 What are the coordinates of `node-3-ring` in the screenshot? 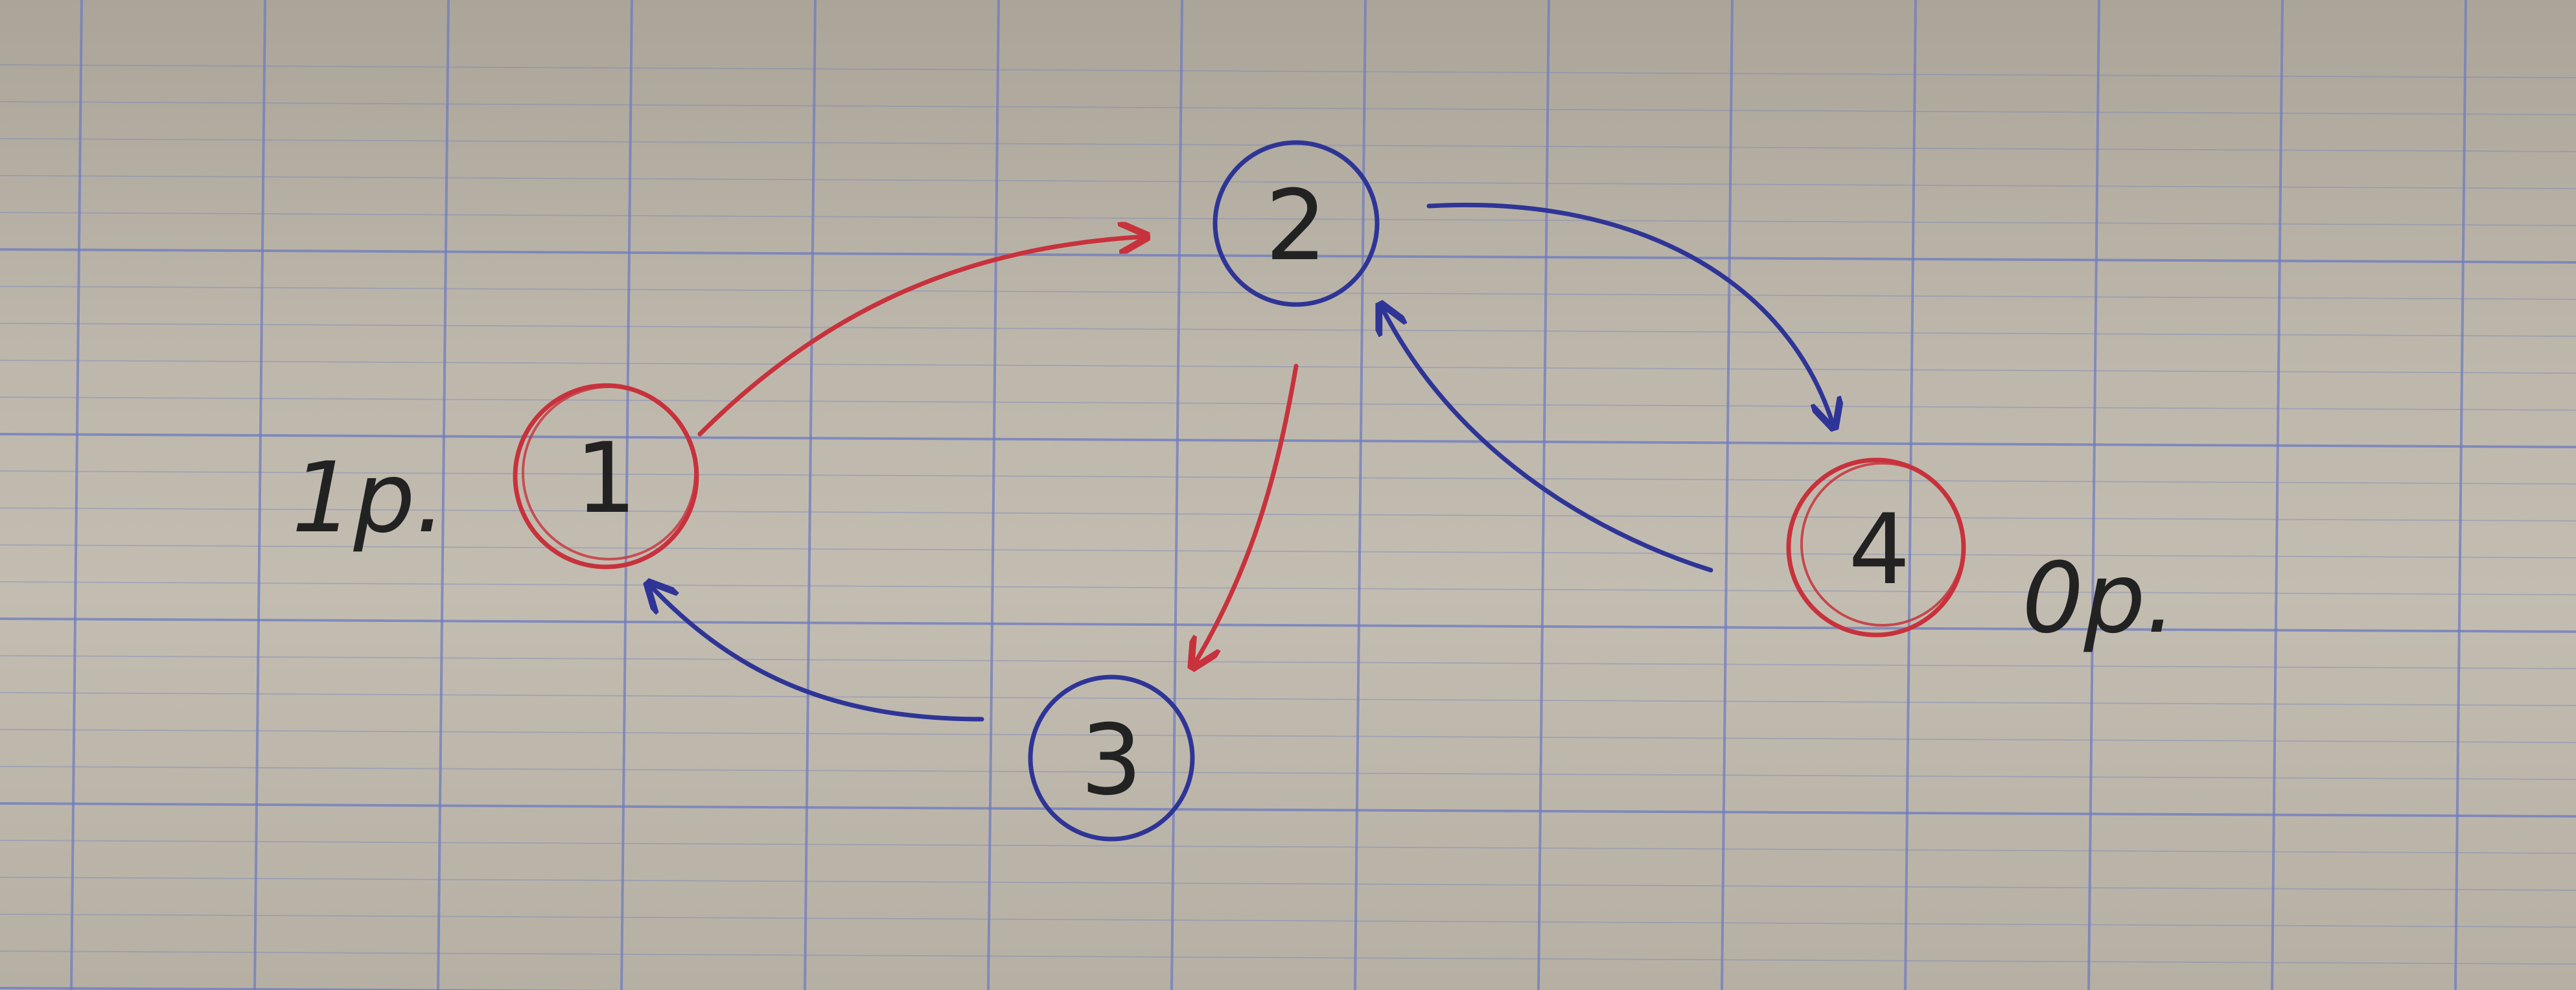 It's located at (1111, 758).